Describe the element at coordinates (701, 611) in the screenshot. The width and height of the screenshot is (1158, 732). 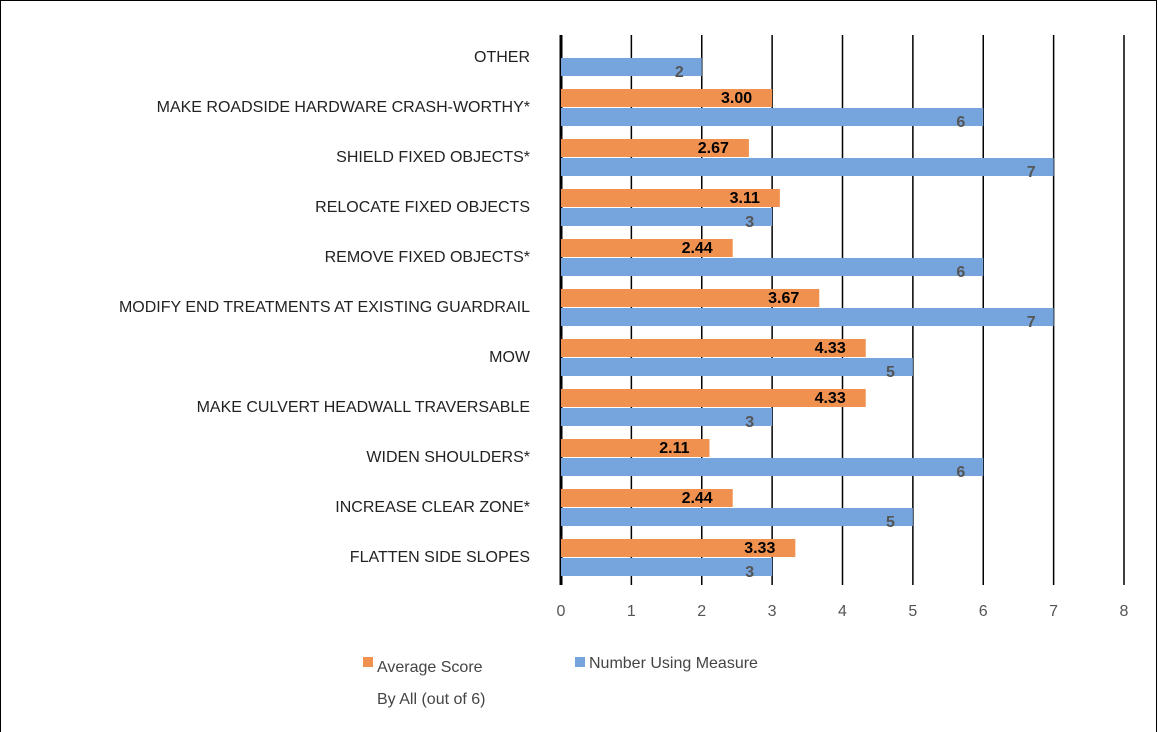
I see `x-tick-label: 2` at that location.